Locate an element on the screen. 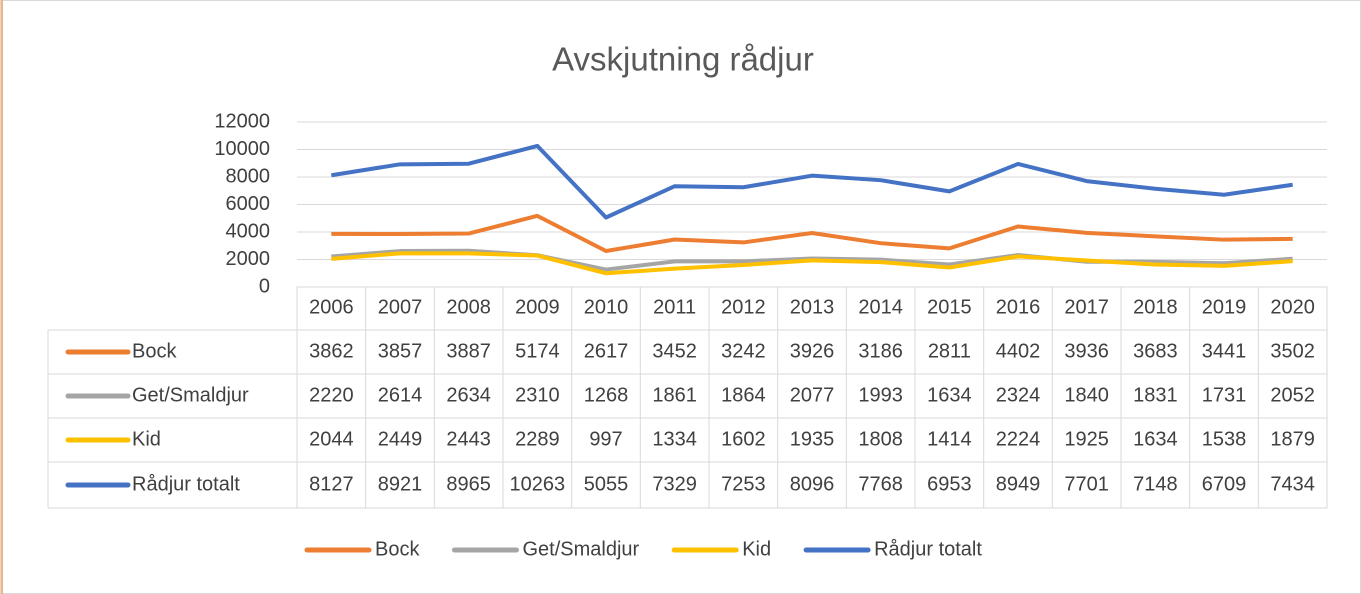 This screenshot has width=1361, height=594. table-value: 1879 is located at coordinates (1292, 439).